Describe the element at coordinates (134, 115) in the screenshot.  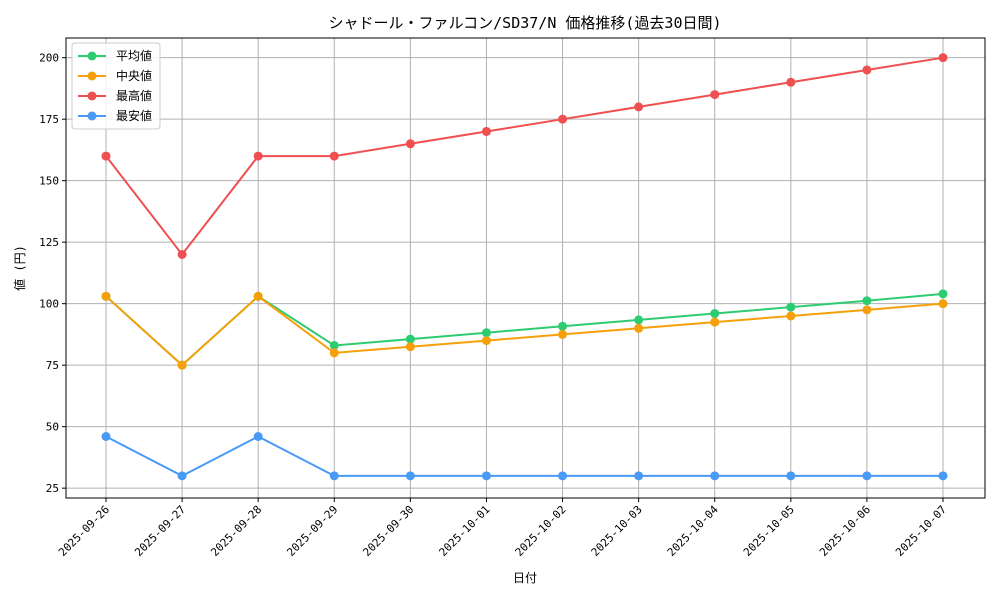
I see `legend-label: 最安値` at that location.